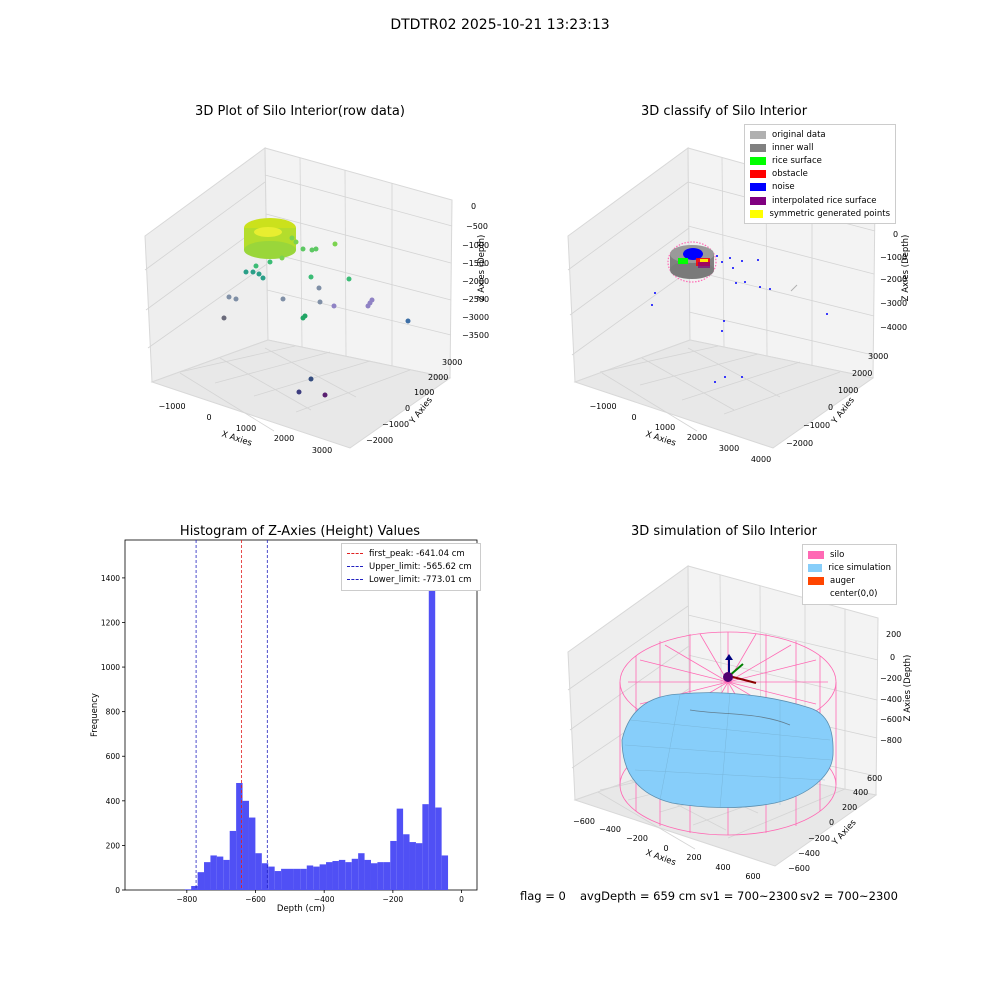  I want to click on histogram-frame, so click(301, 715).